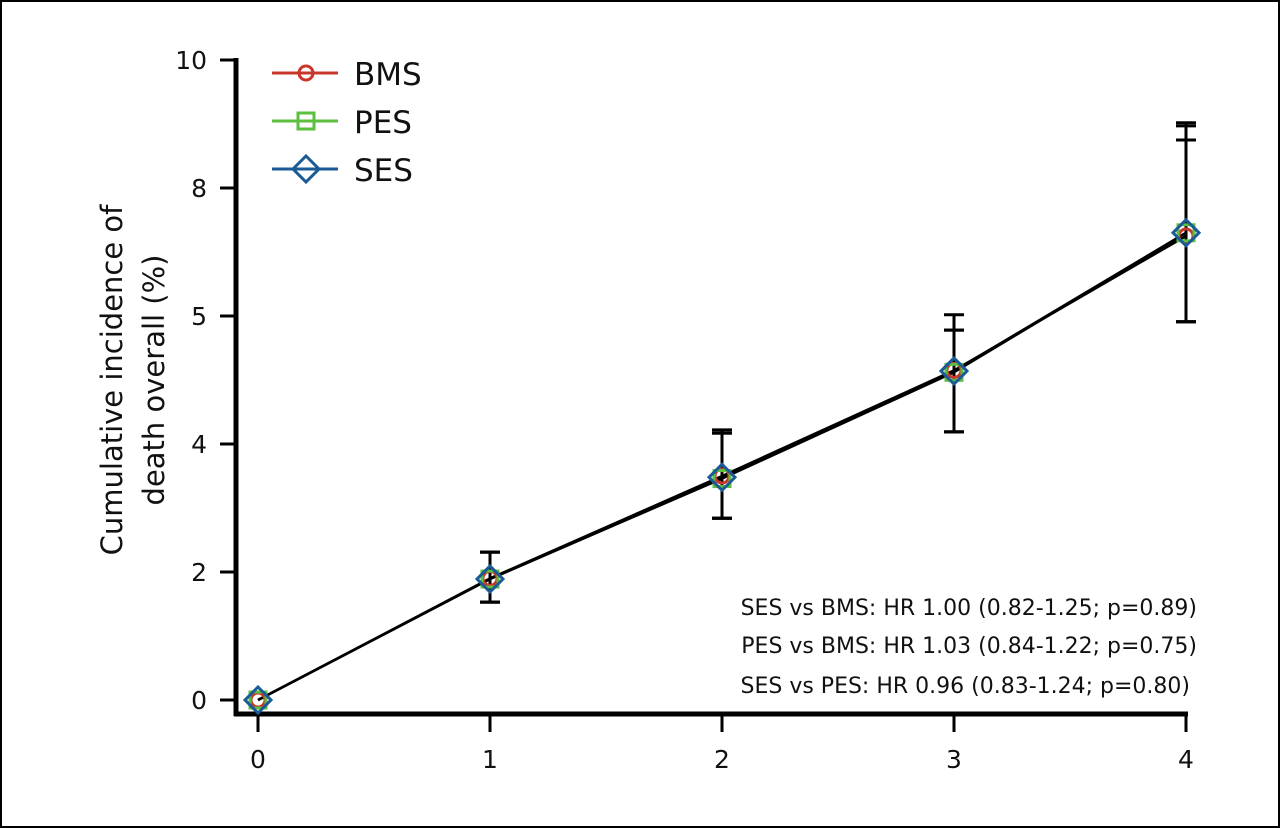 This screenshot has height=828, width=1280. What do you see at coordinates (306, 121) in the screenshot?
I see `legend-square-icon` at bounding box center [306, 121].